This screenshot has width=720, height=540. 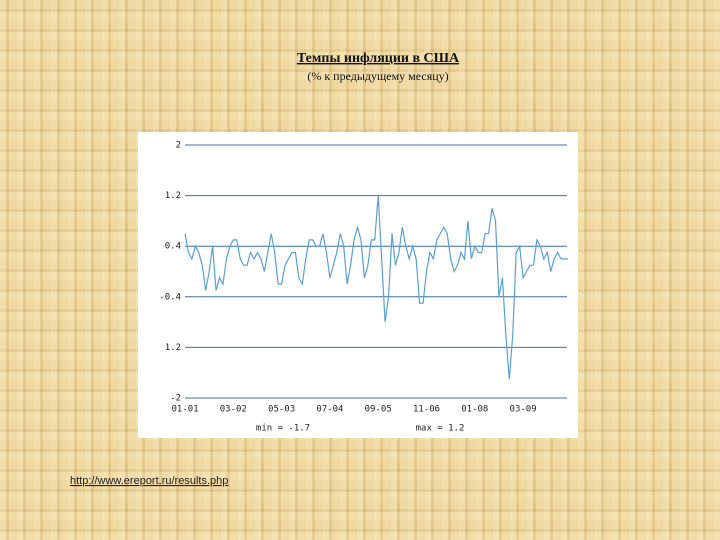 I want to click on x-tick-label: 01-08, so click(x=474, y=410).